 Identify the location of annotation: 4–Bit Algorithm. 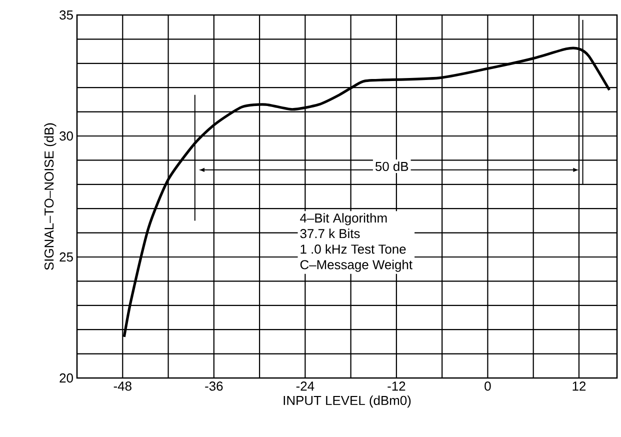
(343, 219).